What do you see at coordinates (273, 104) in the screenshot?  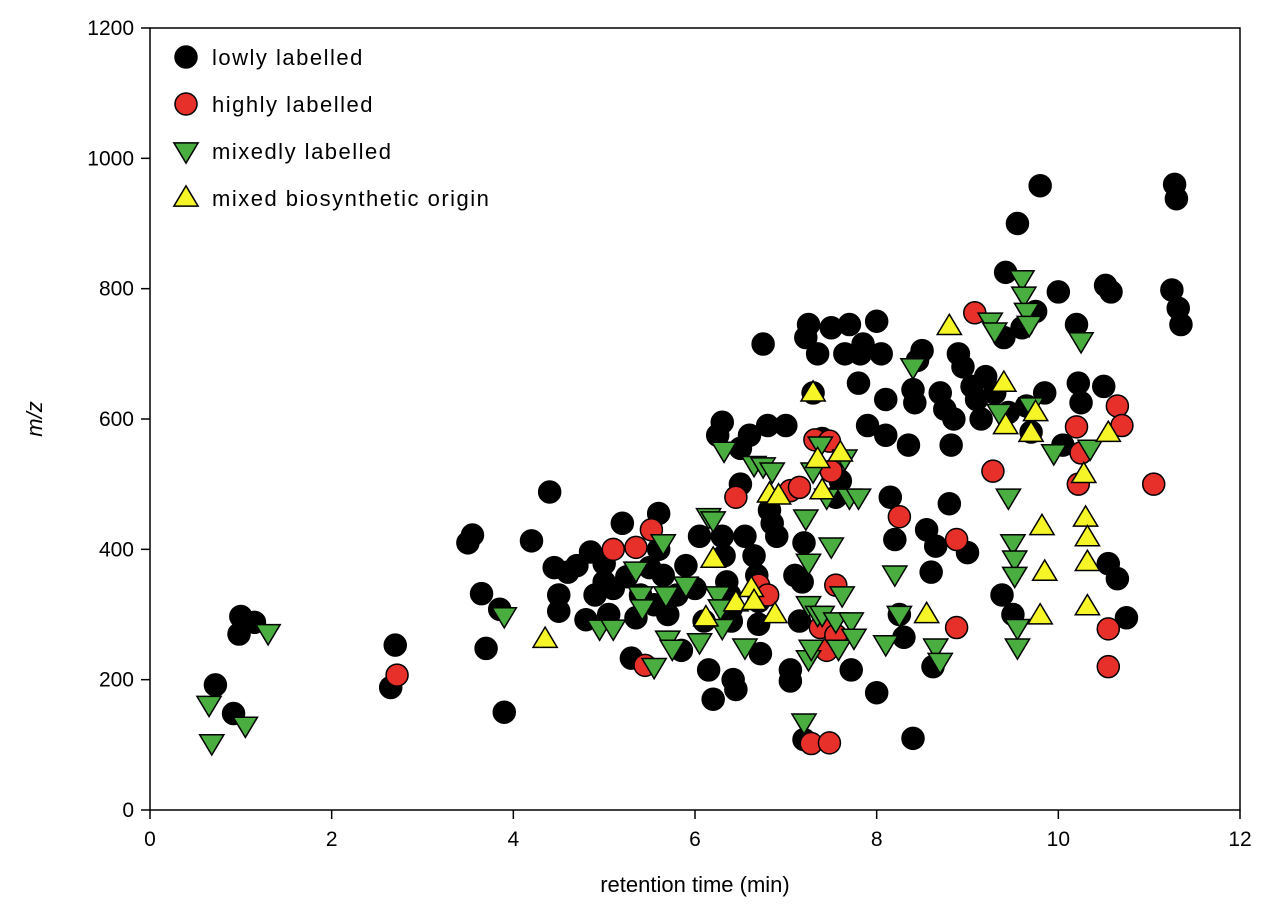 I see `legend-item-2: highly labelled` at bounding box center [273, 104].